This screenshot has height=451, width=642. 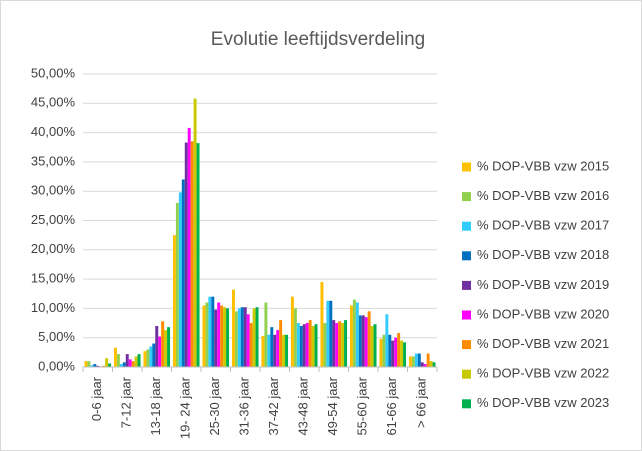 What do you see at coordinates (53, 248) in the screenshot?
I see `y-tick-label: 20,00%` at bounding box center [53, 248].